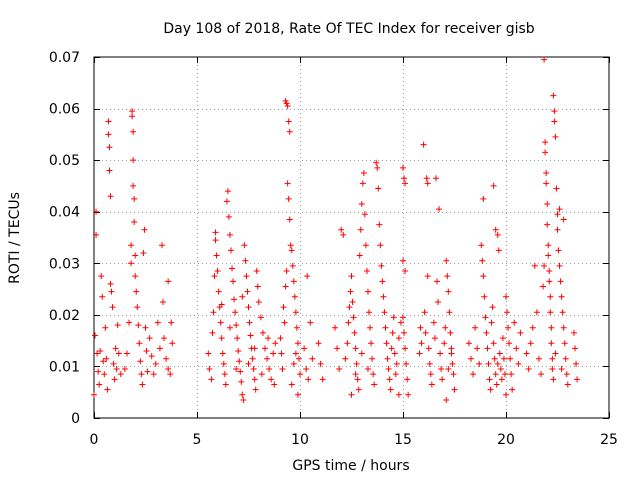 This screenshot has width=640, height=480. I want to click on x-tick-label: 10, so click(300, 440).